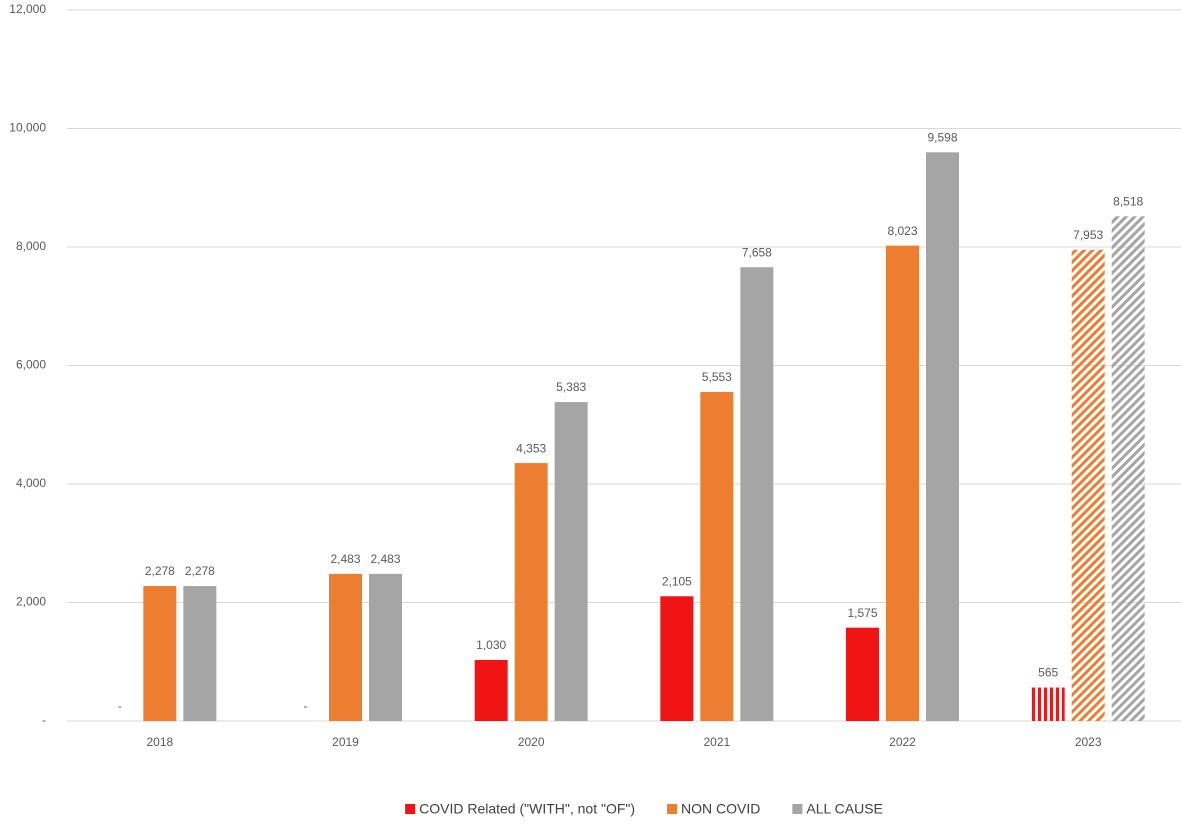 This screenshot has width=1181, height=824. I want to click on legend-item: NON COVID, so click(713, 809).